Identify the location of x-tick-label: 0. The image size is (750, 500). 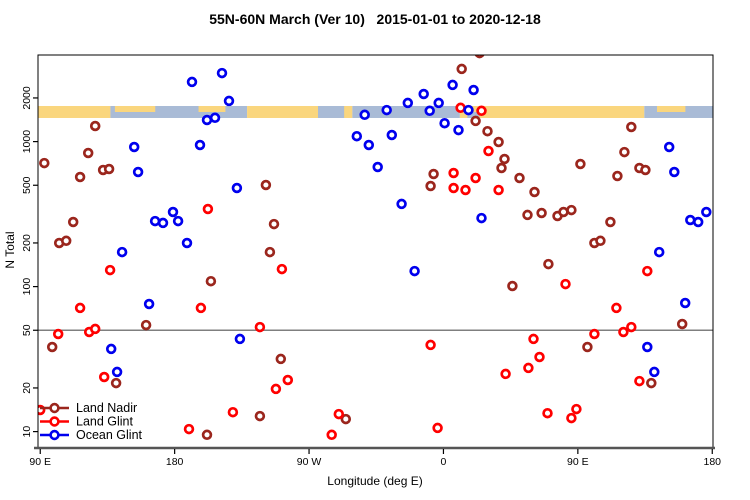
(444, 462).